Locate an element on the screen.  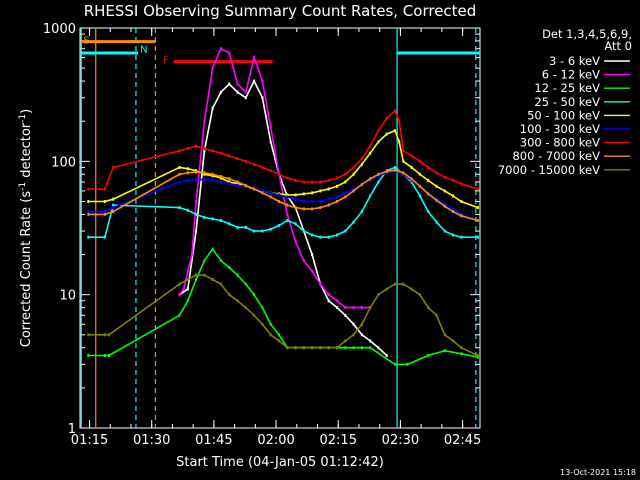
x-tick-label-0: 01:15 is located at coordinates (89, 440).